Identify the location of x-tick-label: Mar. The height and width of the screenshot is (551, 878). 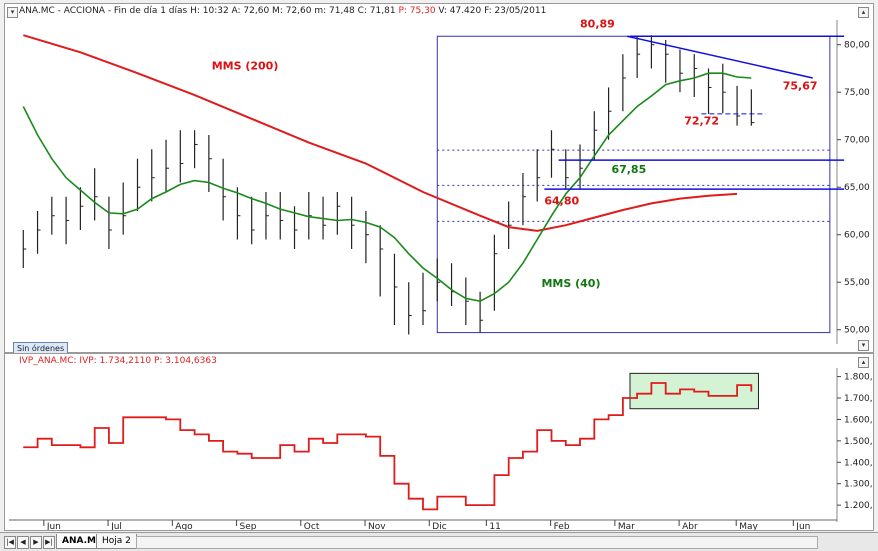
(626, 526).